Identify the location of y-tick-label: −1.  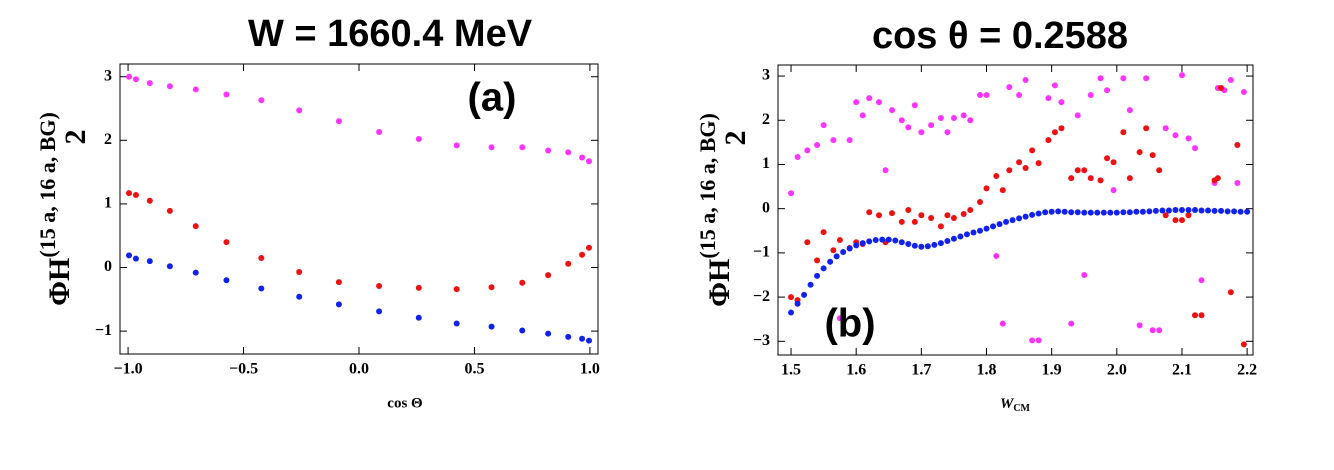
(761, 252).